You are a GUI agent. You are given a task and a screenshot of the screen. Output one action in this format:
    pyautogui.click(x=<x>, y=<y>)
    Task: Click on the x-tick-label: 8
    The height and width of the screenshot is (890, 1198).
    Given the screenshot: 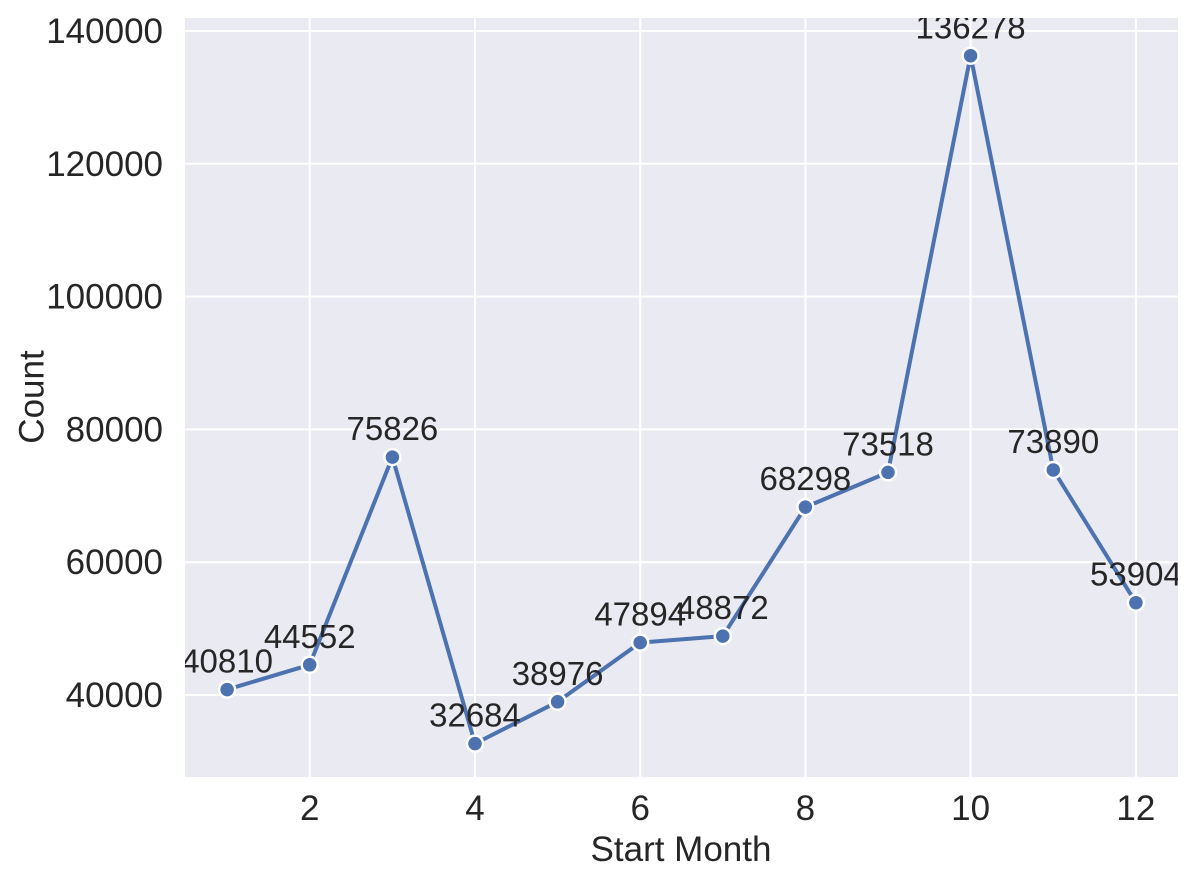 What is the action you would take?
    pyautogui.click(x=805, y=808)
    